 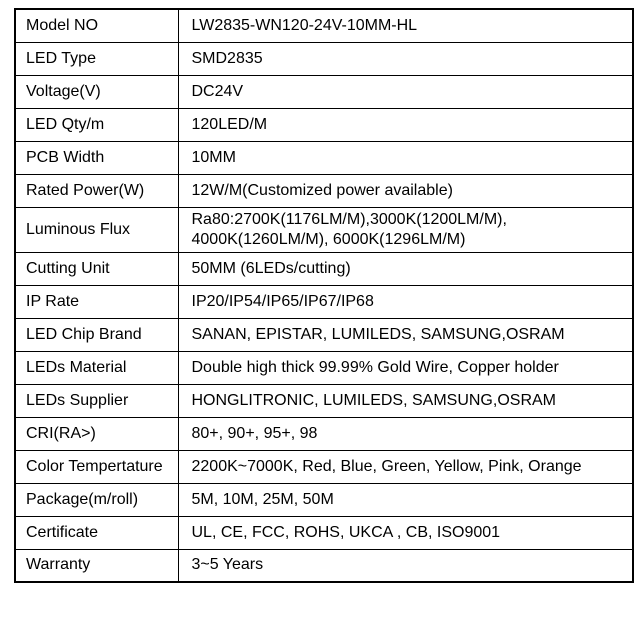 What do you see at coordinates (96, 400) in the screenshot?
I see `spec-label: LEDs Supplier` at bounding box center [96, 400].